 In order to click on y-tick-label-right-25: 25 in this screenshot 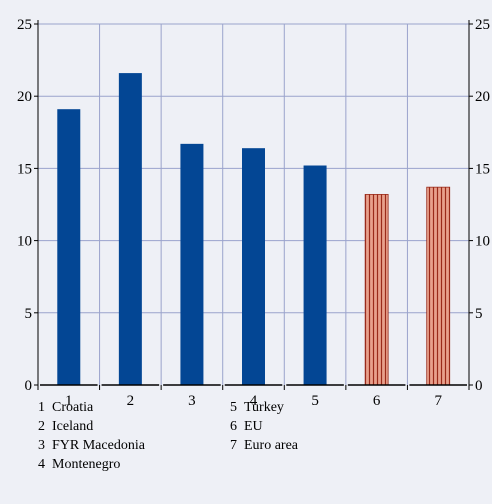, I will do `click(482, 25)`.